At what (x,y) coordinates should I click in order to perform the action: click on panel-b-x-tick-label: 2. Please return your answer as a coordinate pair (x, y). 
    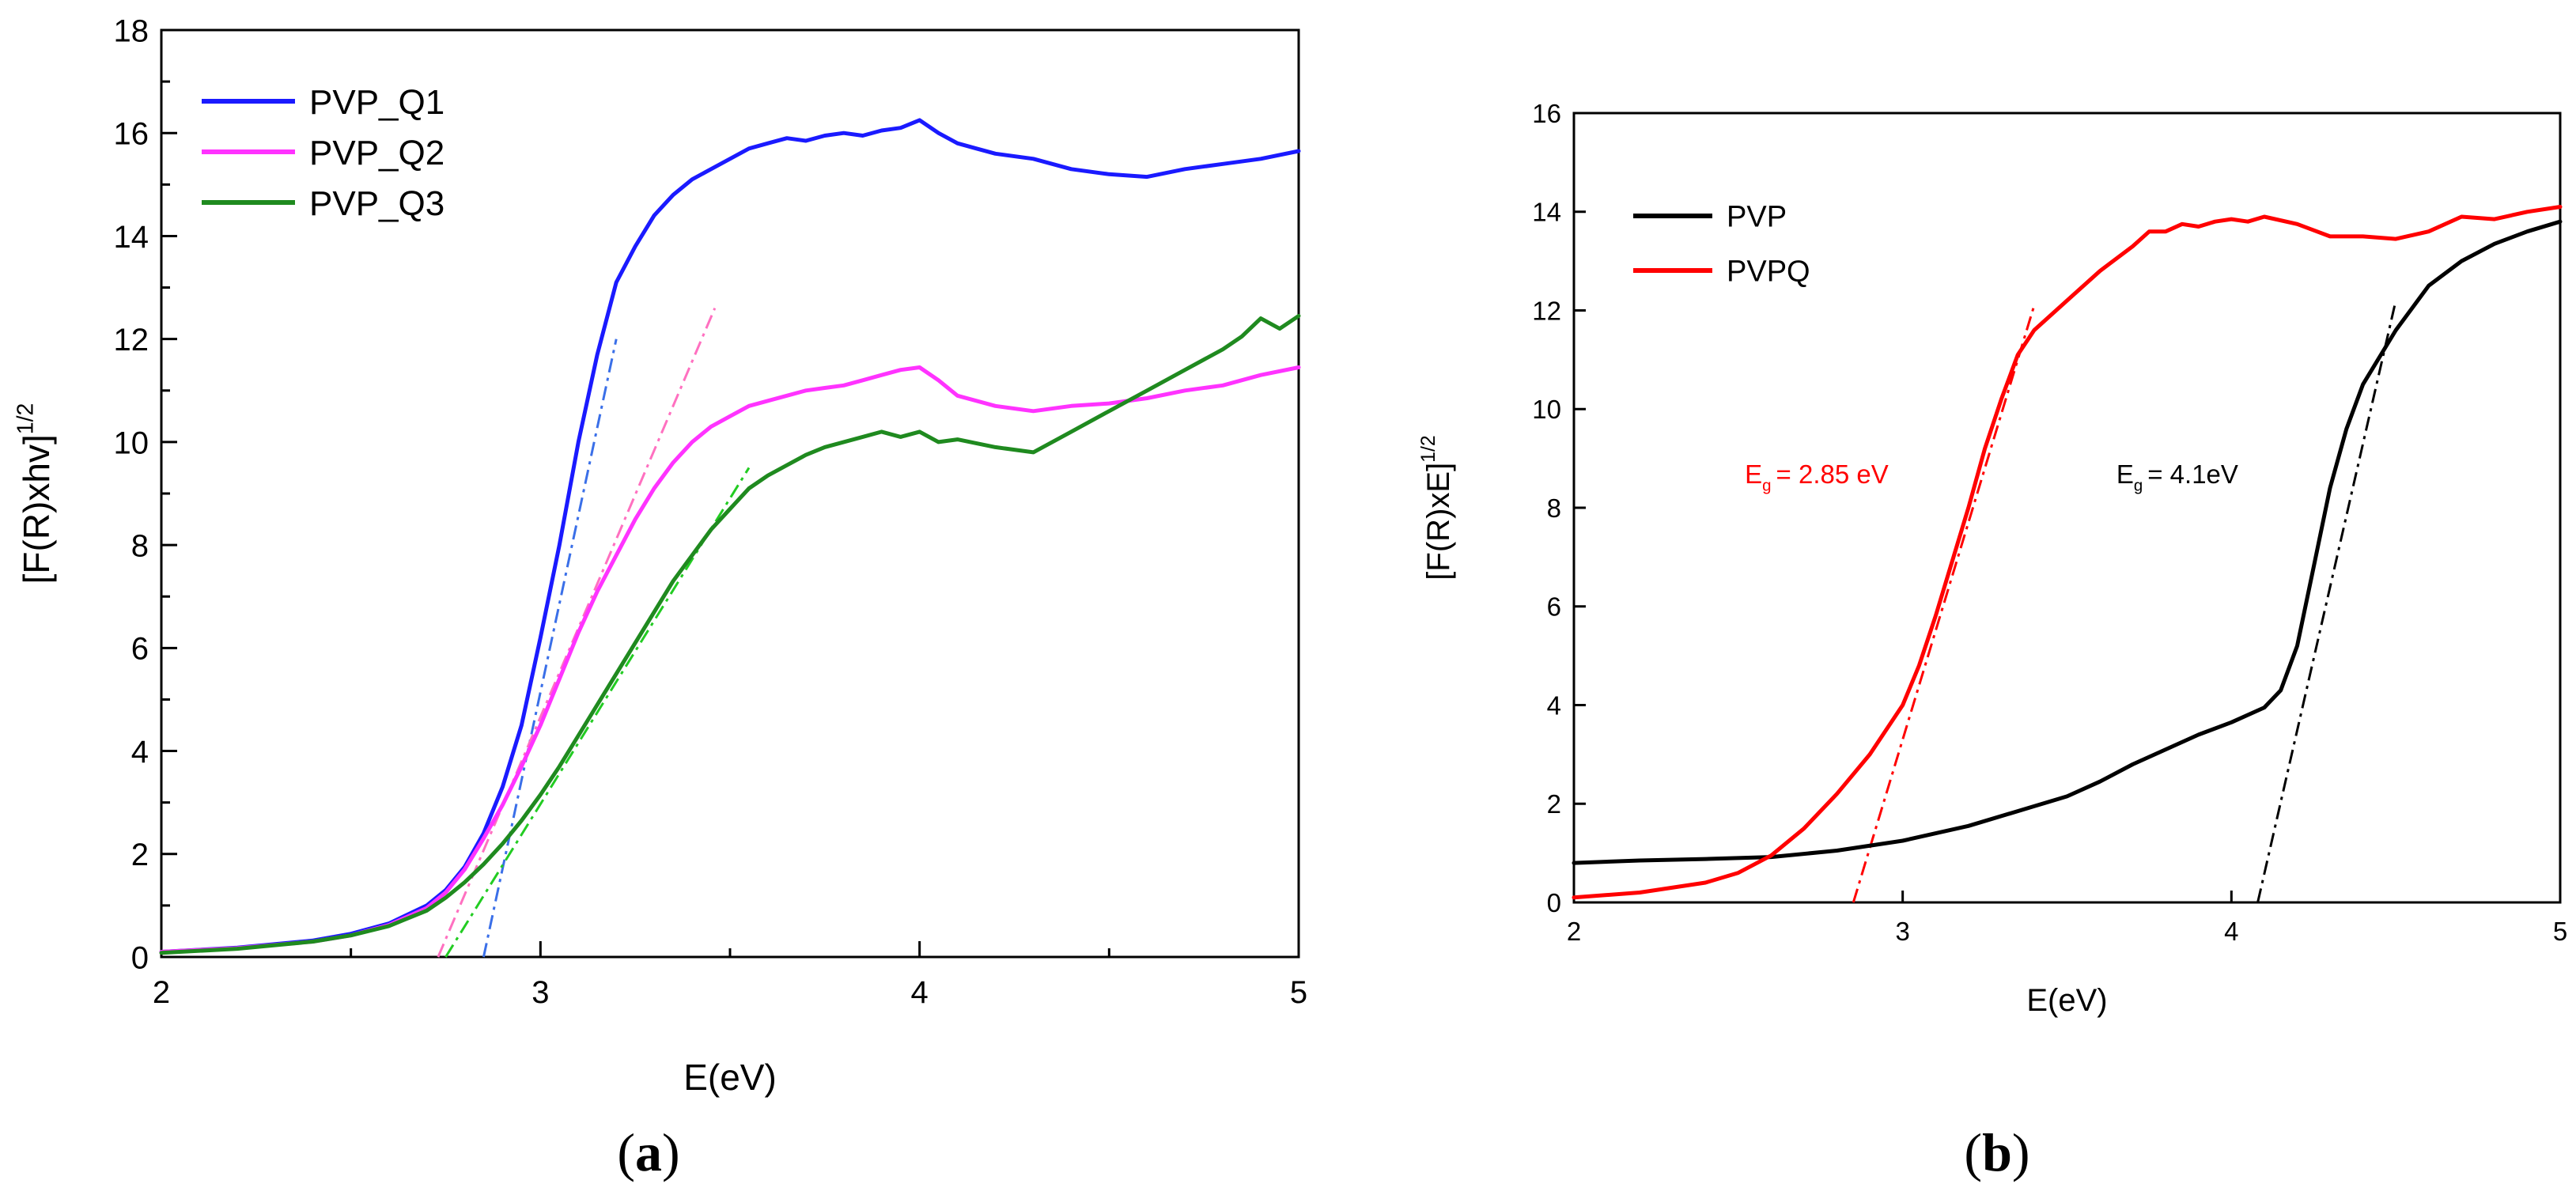
    Looking at the image, I should click on (1574, 931).